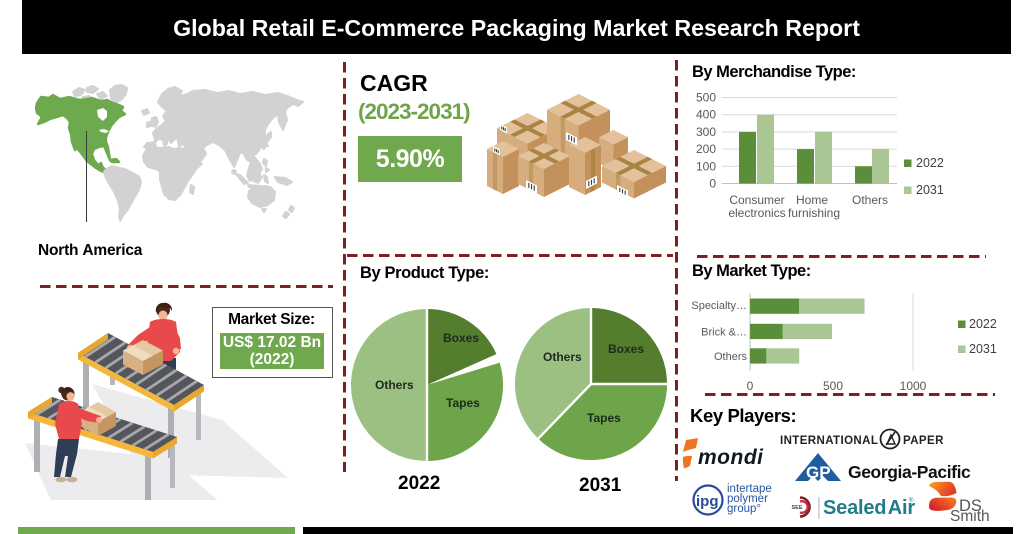  What do you see at coordinates (970, 506) in the screenshot?
I see `svg-text: DS` at bounding box center [970, 506].